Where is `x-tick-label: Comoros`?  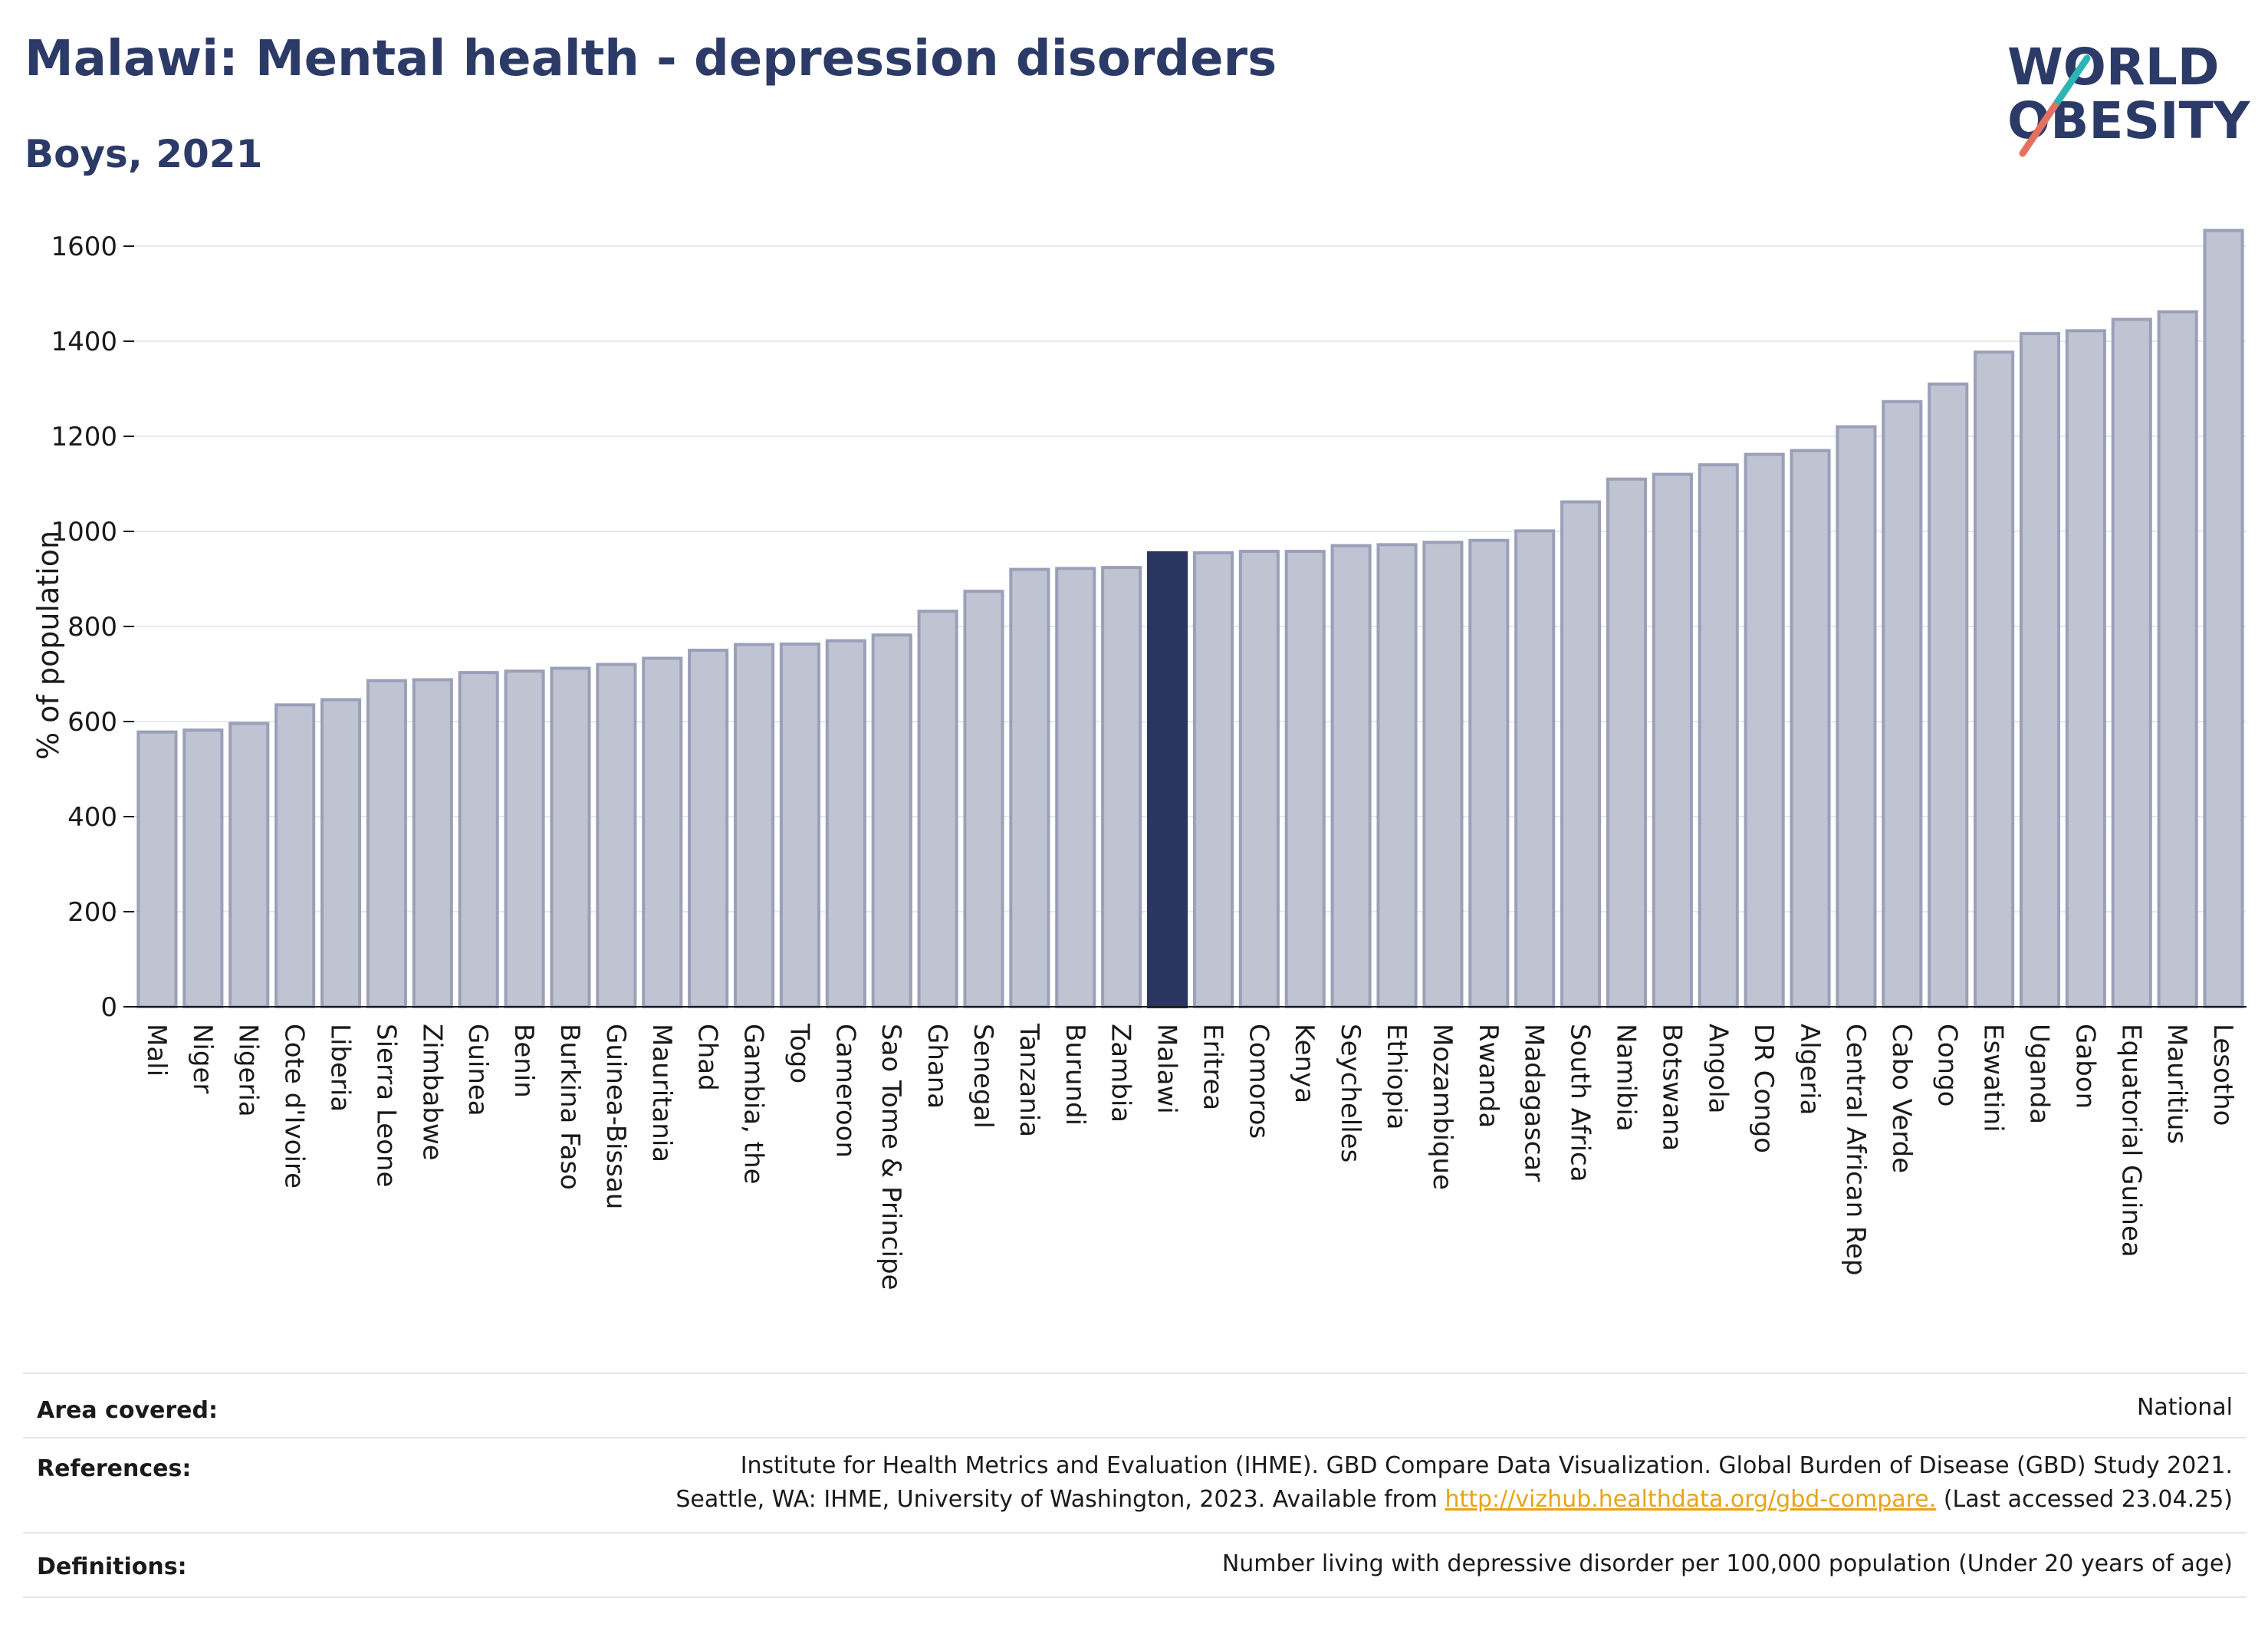 x-tick-label: Comoros is located at coordinates (1258, 1082).